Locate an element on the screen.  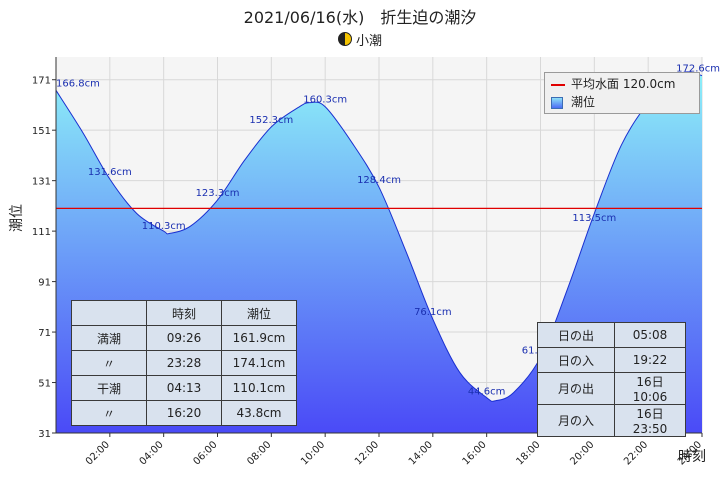
tide-type-label: 小潮 is located at coordinates (360, 39).